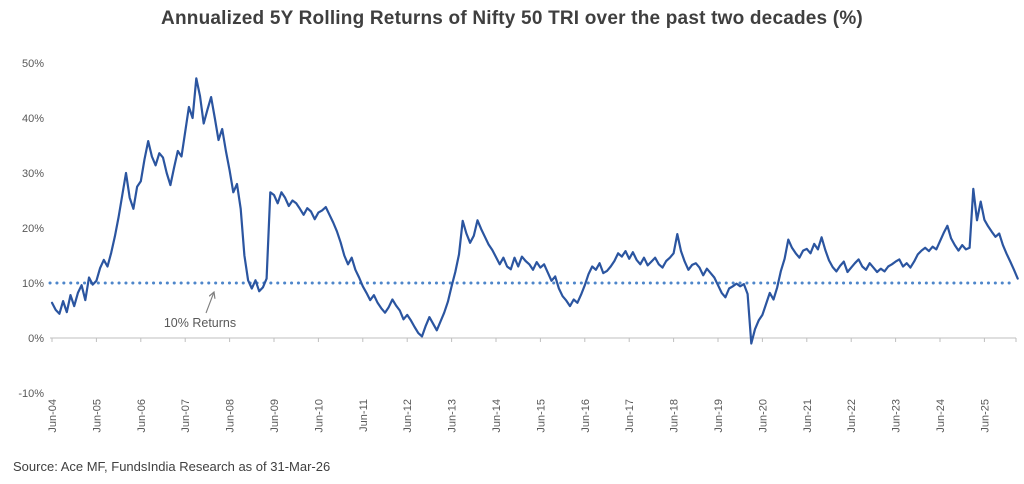  Describe the element at coordinates (53, 416) in the screenshot. I see `x-axis-tick-label: Jun-04` at that location.